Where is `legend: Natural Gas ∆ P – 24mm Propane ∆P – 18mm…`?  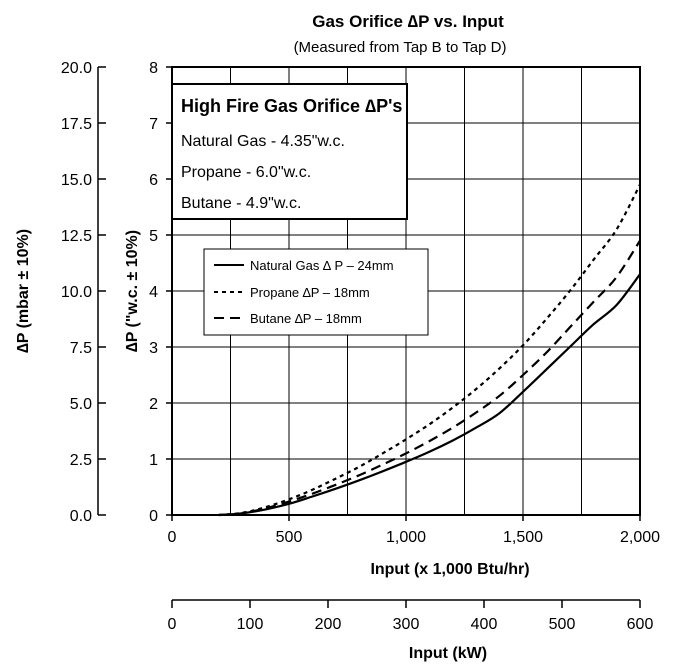 legend: Natural Gas ∆ P – 24mm Propane ∆P – 18mm… is located at coordinates (316, 292).